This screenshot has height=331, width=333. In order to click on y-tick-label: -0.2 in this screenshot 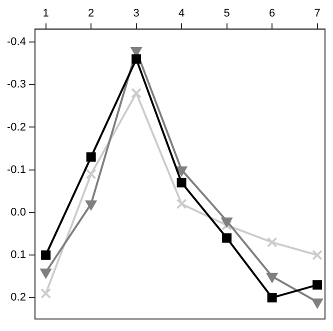, I will do `click(16, 127)`.